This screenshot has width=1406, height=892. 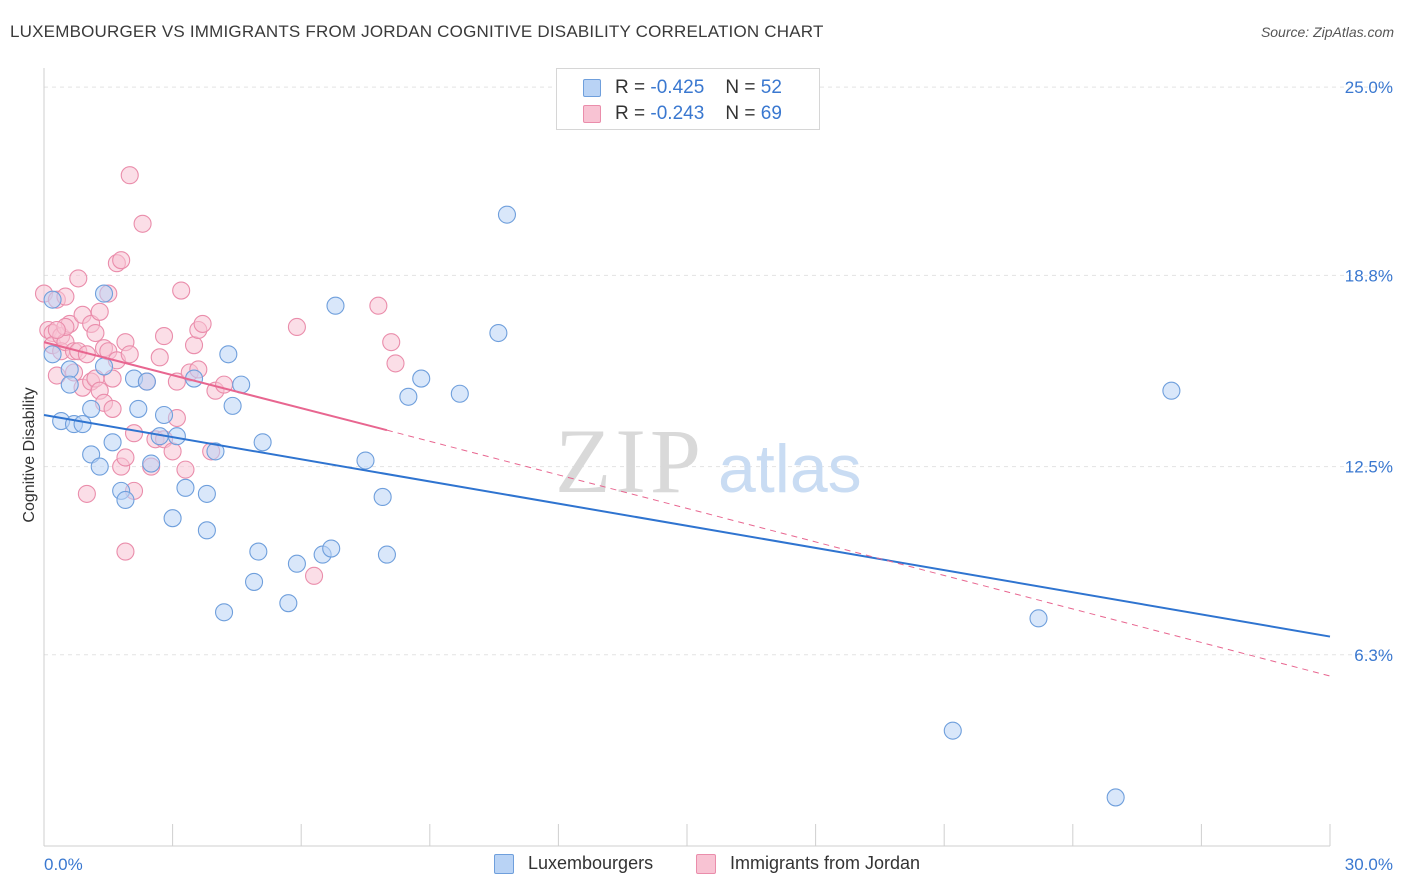 What do you see at coordinates (1327, 32) in the screenshot?
I see `source-label: Source: ZipAtlas.com` at bounding box center [1327, 32].